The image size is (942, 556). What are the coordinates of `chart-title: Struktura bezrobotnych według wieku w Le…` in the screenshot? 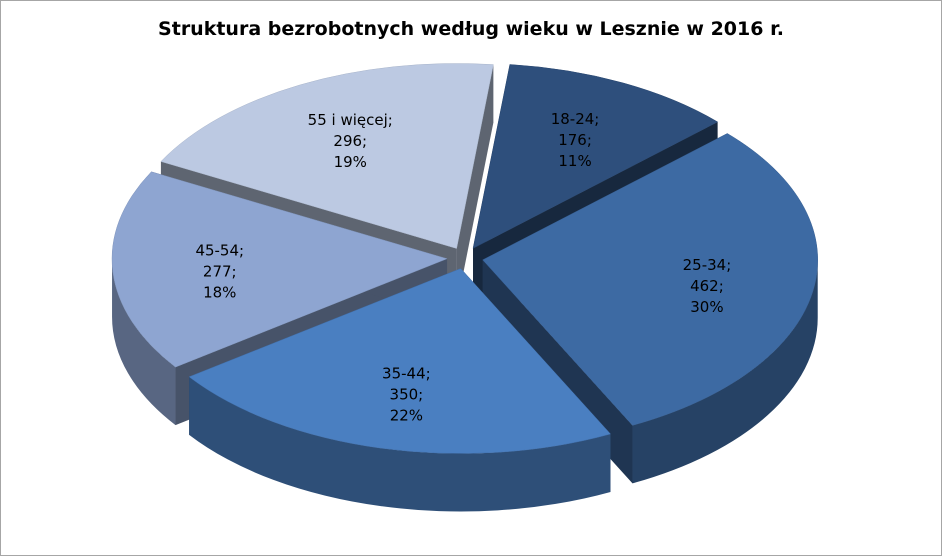 It's located at (471, 29).